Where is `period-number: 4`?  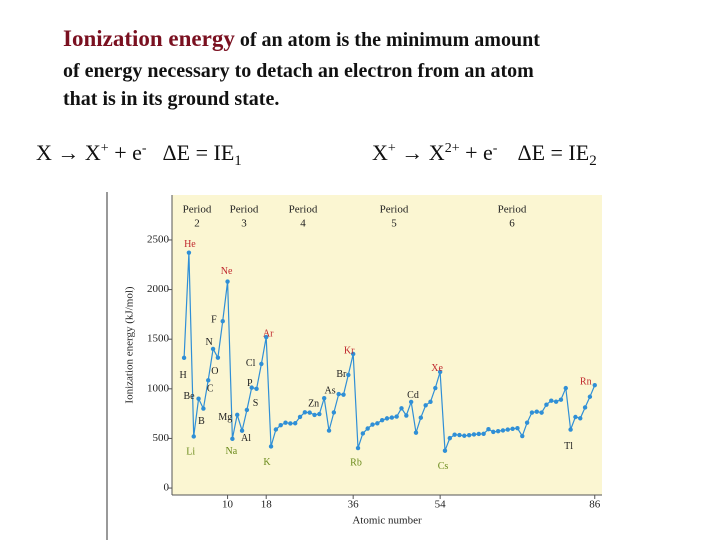 period-number: 4 is located at coordinates (303, 224).